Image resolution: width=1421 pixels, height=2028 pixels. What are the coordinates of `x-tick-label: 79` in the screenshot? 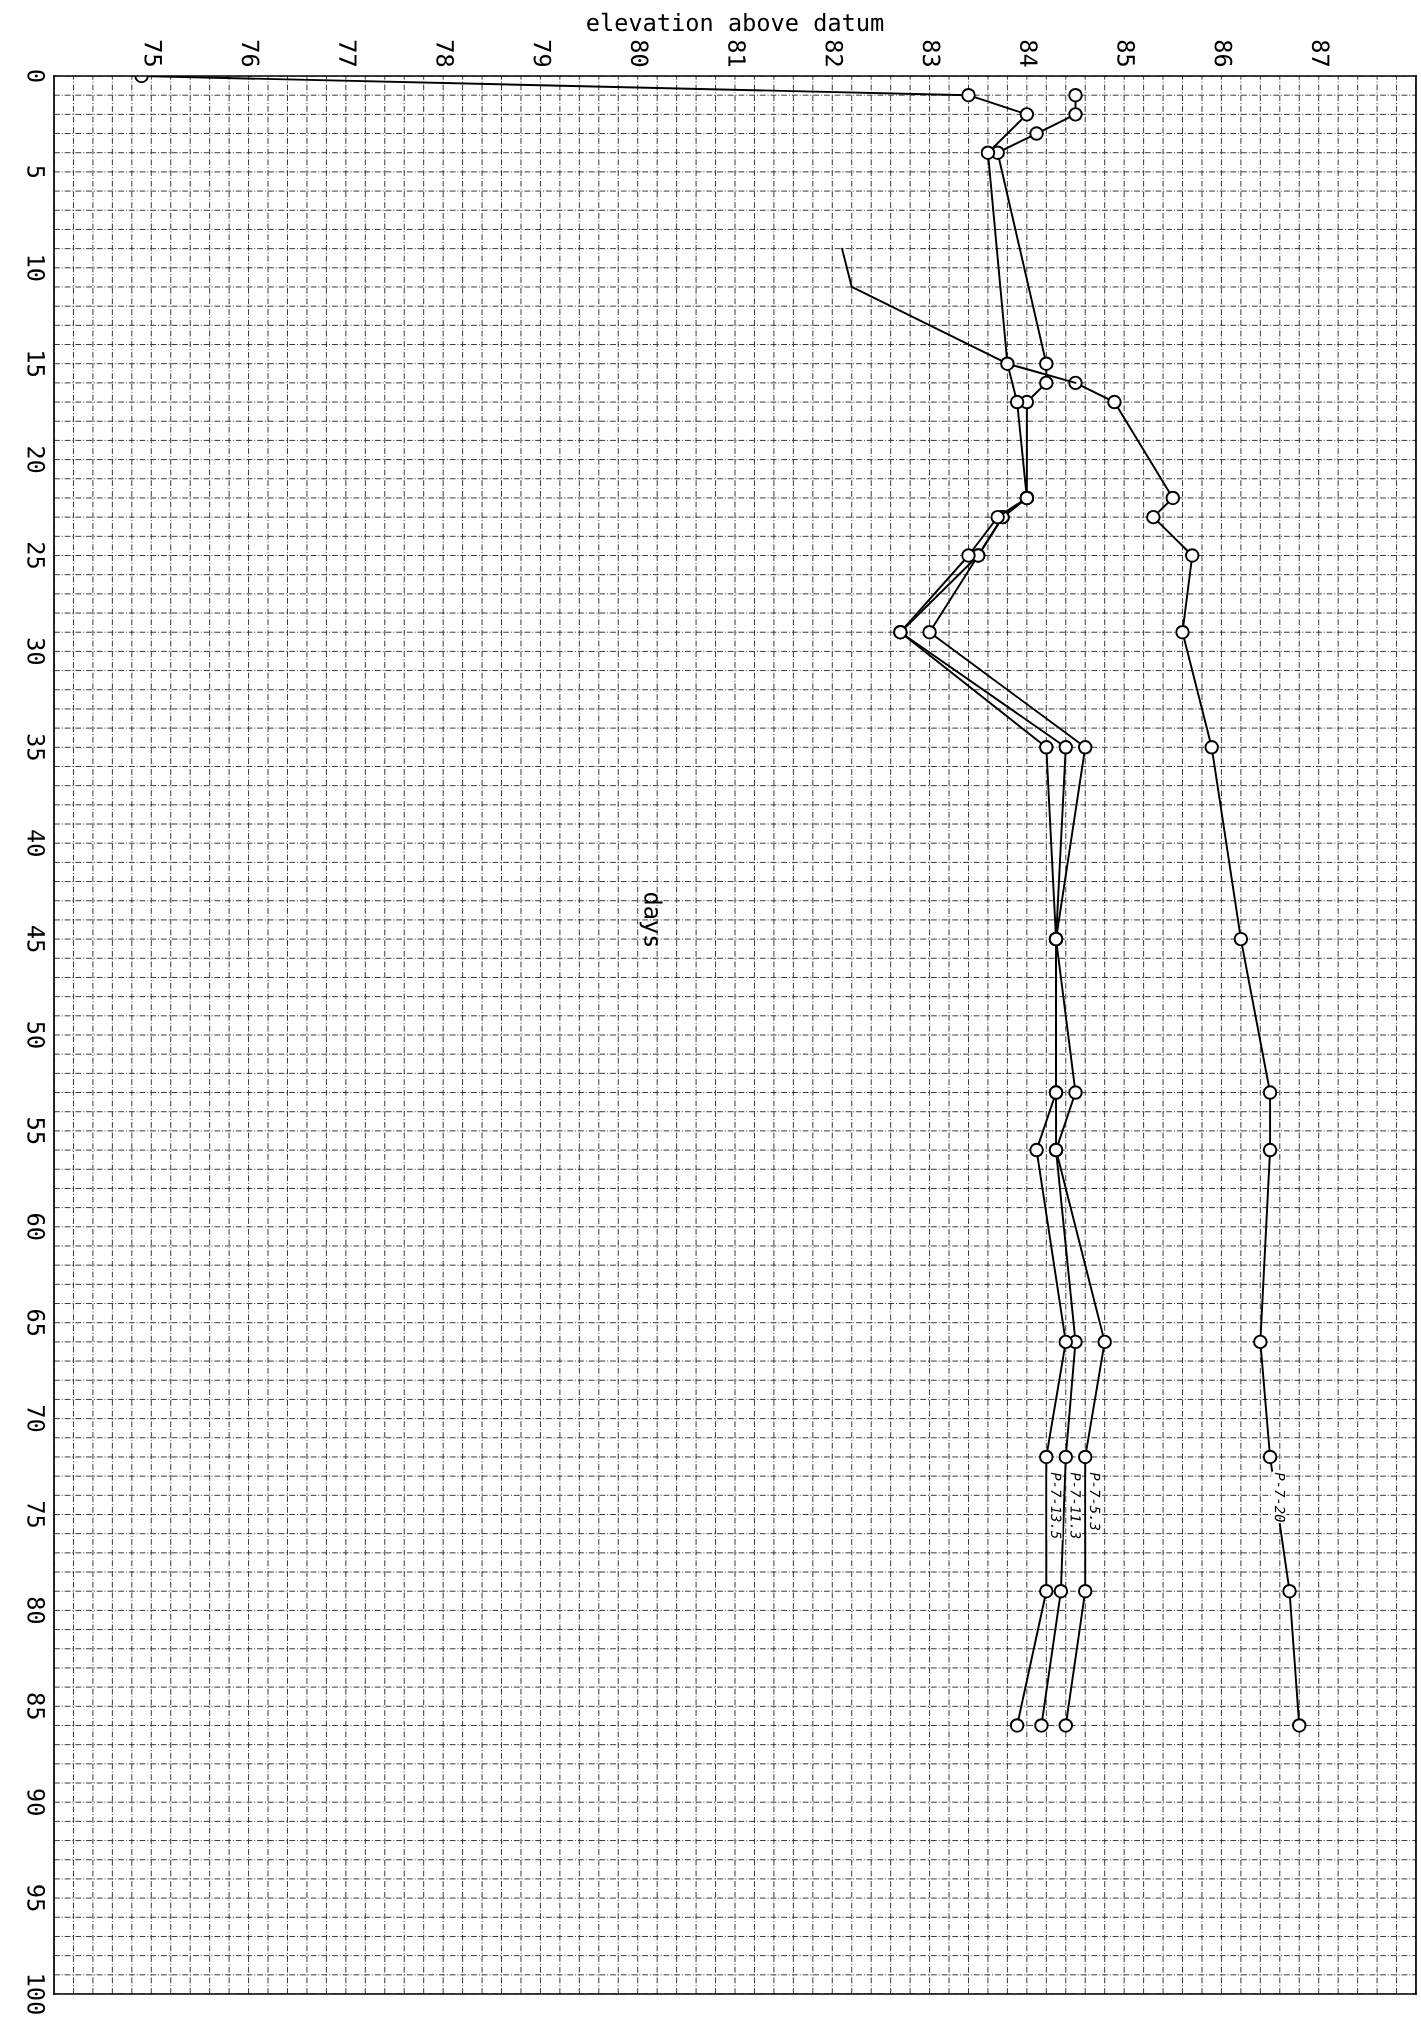 It's located at (542, 53).